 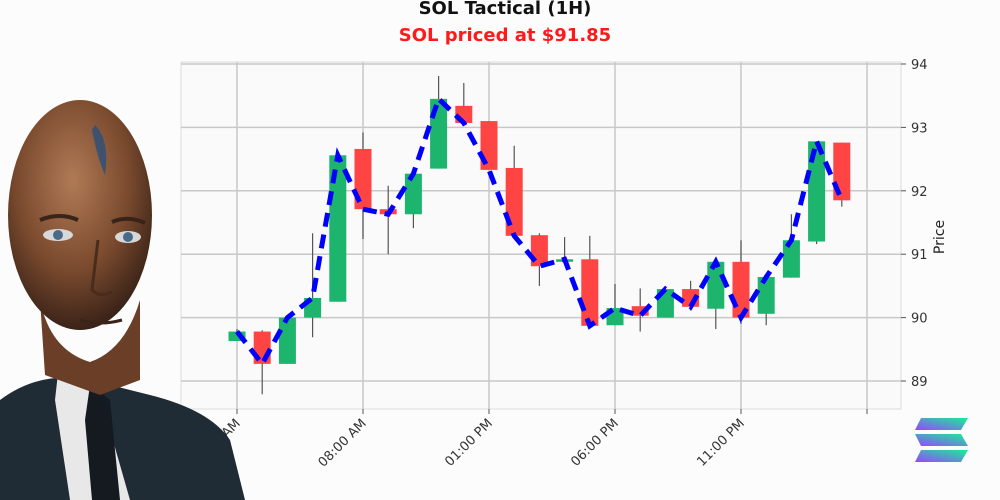 What do you see at coordinates (505, 35) in the screenshot?
I see `chart-subtitle: SOL priced at $91.85` at bounding box center [505, 35].